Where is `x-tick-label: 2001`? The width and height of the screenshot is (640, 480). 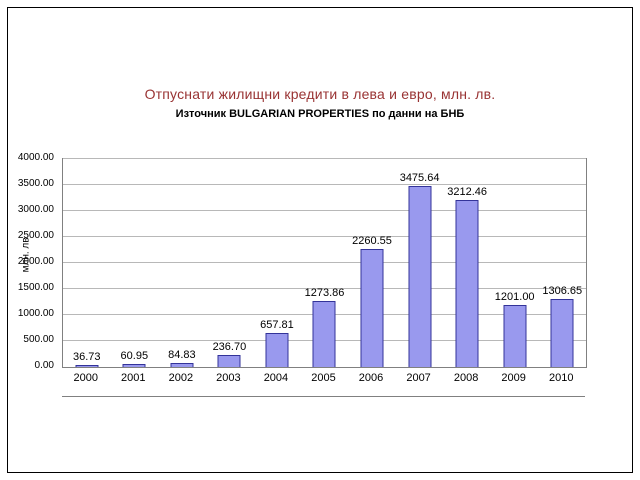
x-tick-label: 2001 is located at coordinates (133, 378).